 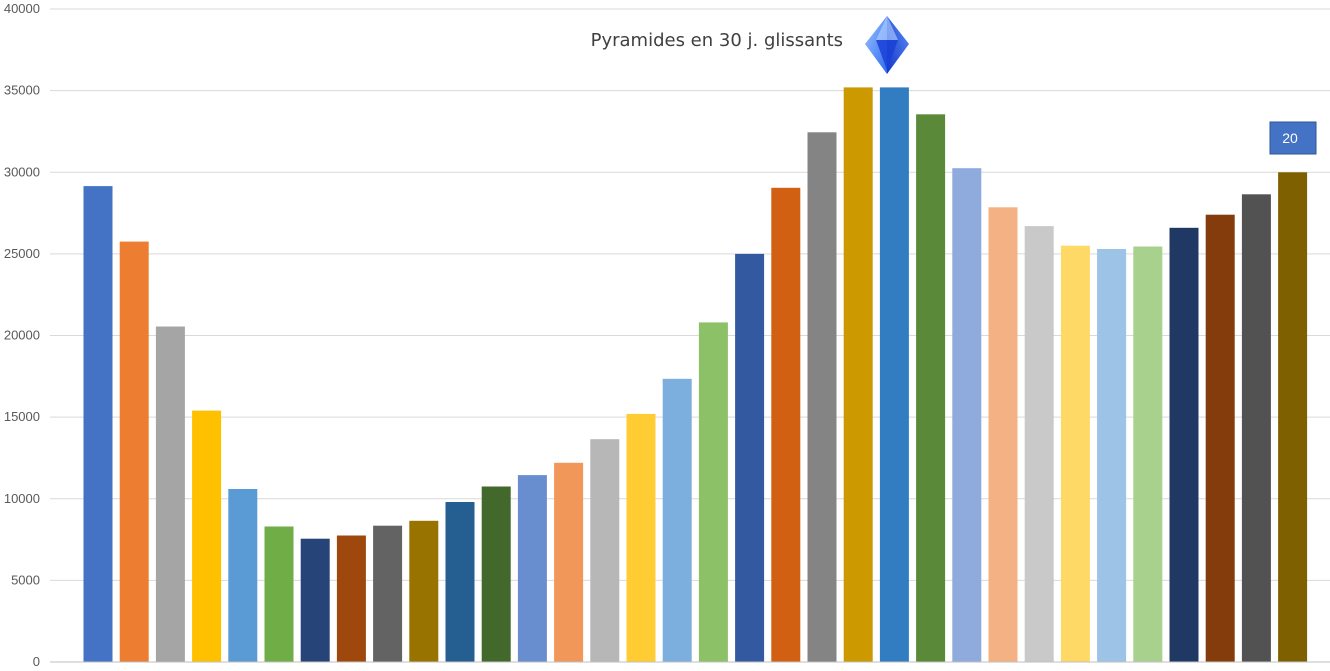 I want to click on y-tick-label: 15000, so click(x=22, y=416).